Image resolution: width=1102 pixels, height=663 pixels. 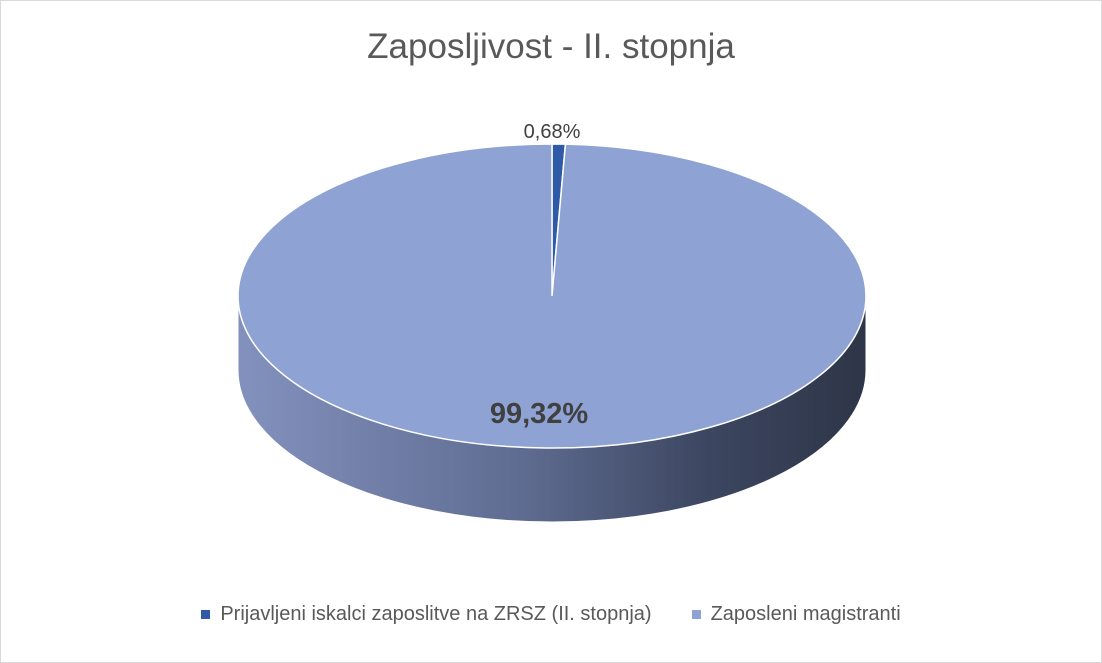 What do you see at coordinates (805, 614) in the screenshot?
I see `legend-label-zaposleni: Zaposleni magistranti` at bounding box center [805, 614].